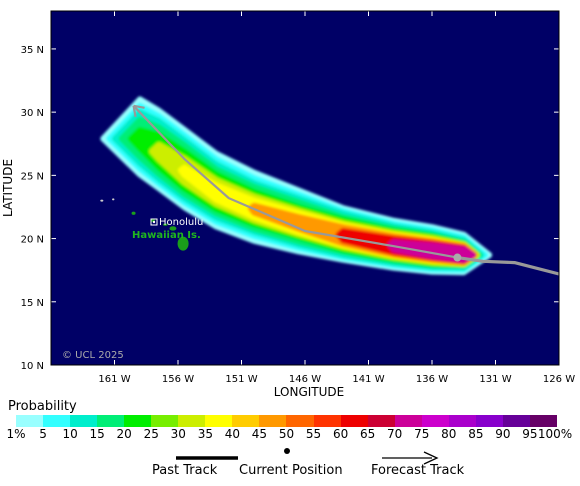 Image resolution: width=580 pixels, height=486 pixels. I want to click on legend-color-bar, so click(286, 421).